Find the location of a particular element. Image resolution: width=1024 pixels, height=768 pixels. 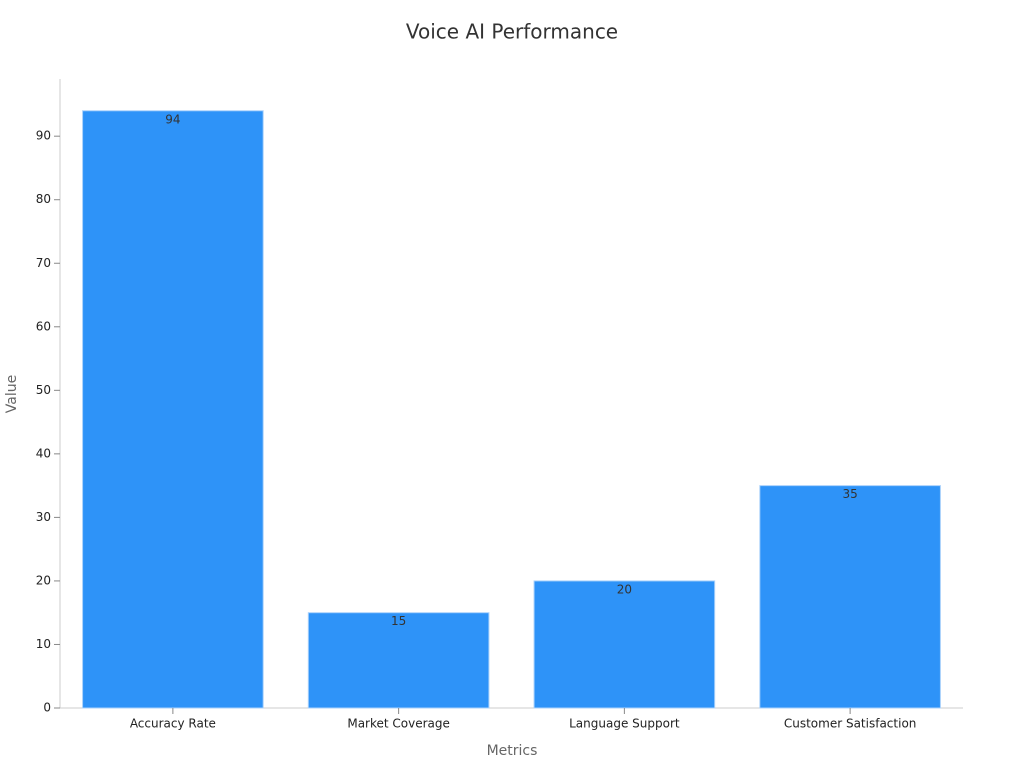

y-tick-label: 90 is located at coordinates (43, 136).